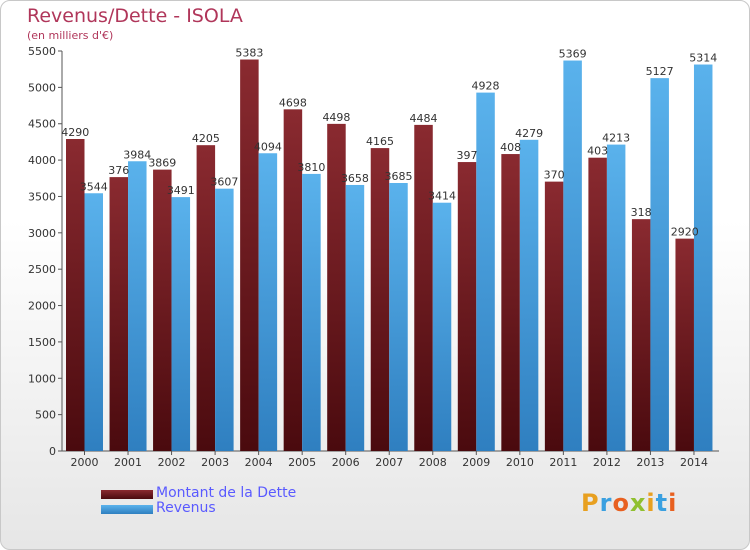 This screenshot has height=550, width=750. What do you see at coordinates (186, 508) in the screenshot?
I see `legend-label-revenus: Revenus` at bounding box center [186, 508].